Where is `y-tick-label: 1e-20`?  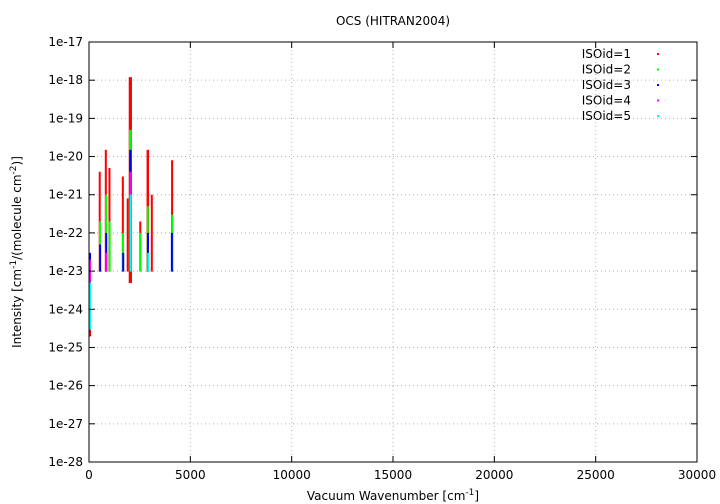 y-tick-label: 1e-20 is located at coordinates (65, 157).